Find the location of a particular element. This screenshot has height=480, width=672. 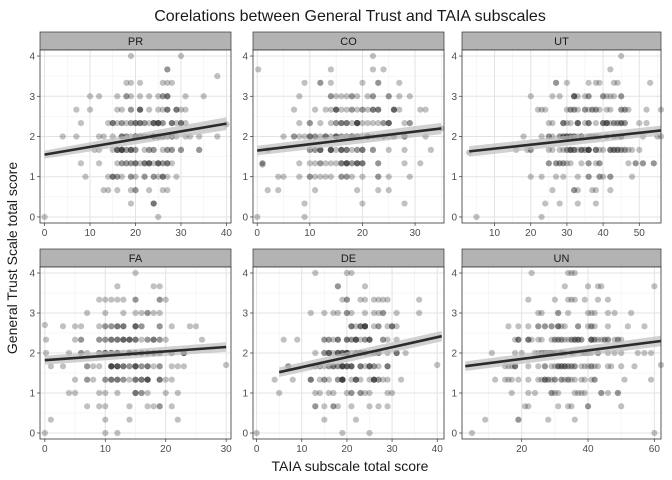

panel-pr: PR 0 10 20 30 40 0 1 2 3 4 is located at coordinates (130, 135).